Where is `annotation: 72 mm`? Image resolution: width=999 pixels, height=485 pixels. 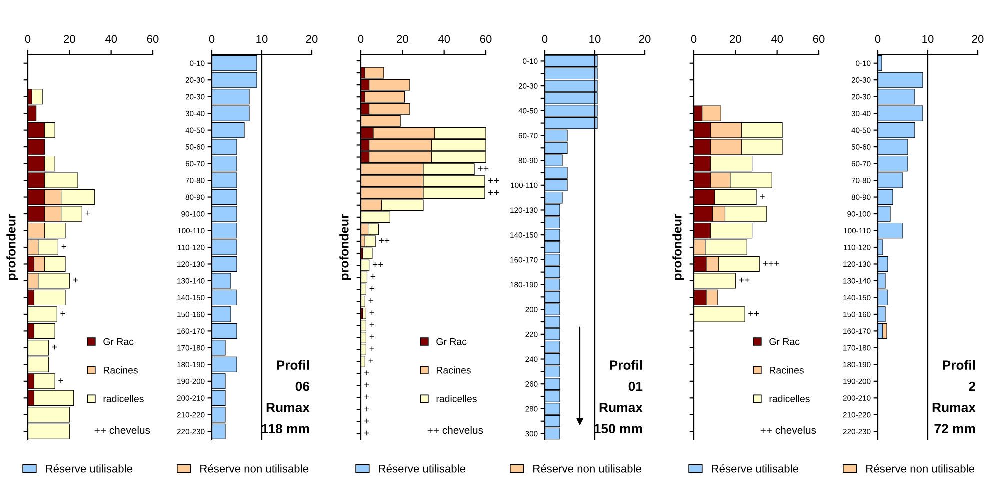
annotation: 72 mm is located at coordinates (955, 429).